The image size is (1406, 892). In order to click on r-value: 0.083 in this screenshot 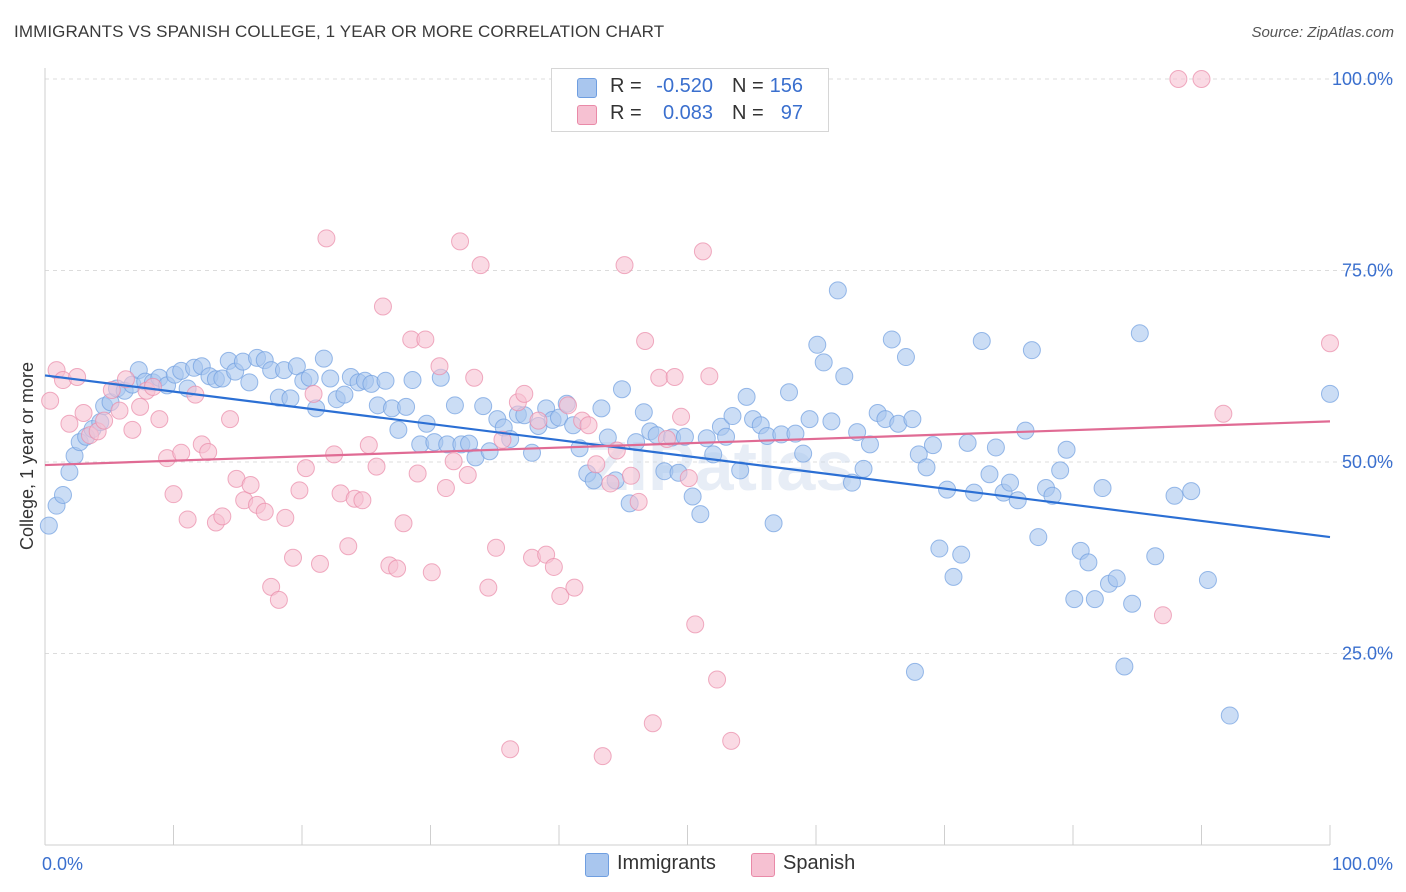, I will do `click(687, 113)`.